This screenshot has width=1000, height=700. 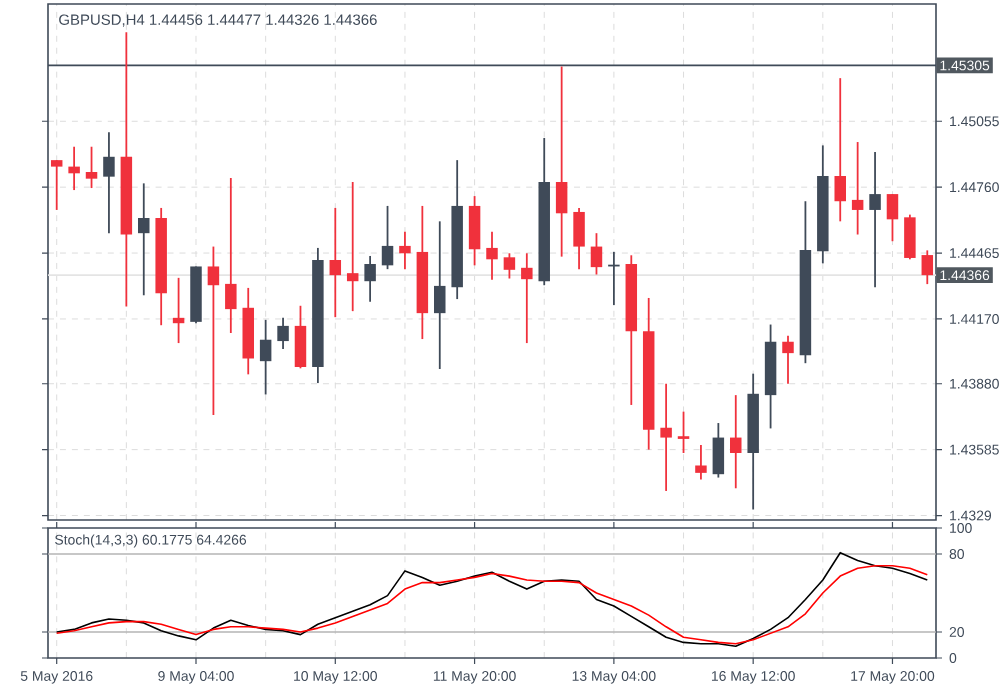 What do you see at coordinates (492, 599) in the screenshot?
I see `line-series` at bounding box center [492, 599].